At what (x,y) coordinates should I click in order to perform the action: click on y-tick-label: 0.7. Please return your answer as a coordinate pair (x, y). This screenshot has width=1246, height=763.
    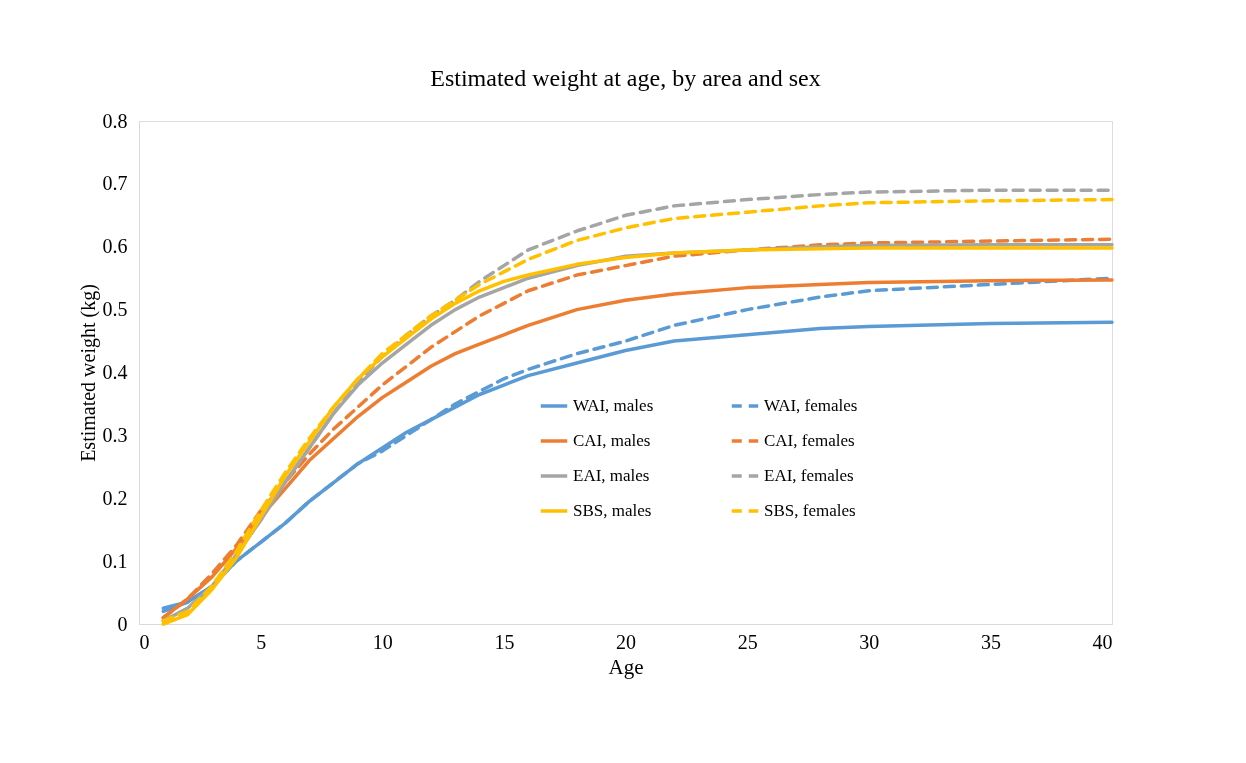
    Looking at the image, I should click on (115, 183).